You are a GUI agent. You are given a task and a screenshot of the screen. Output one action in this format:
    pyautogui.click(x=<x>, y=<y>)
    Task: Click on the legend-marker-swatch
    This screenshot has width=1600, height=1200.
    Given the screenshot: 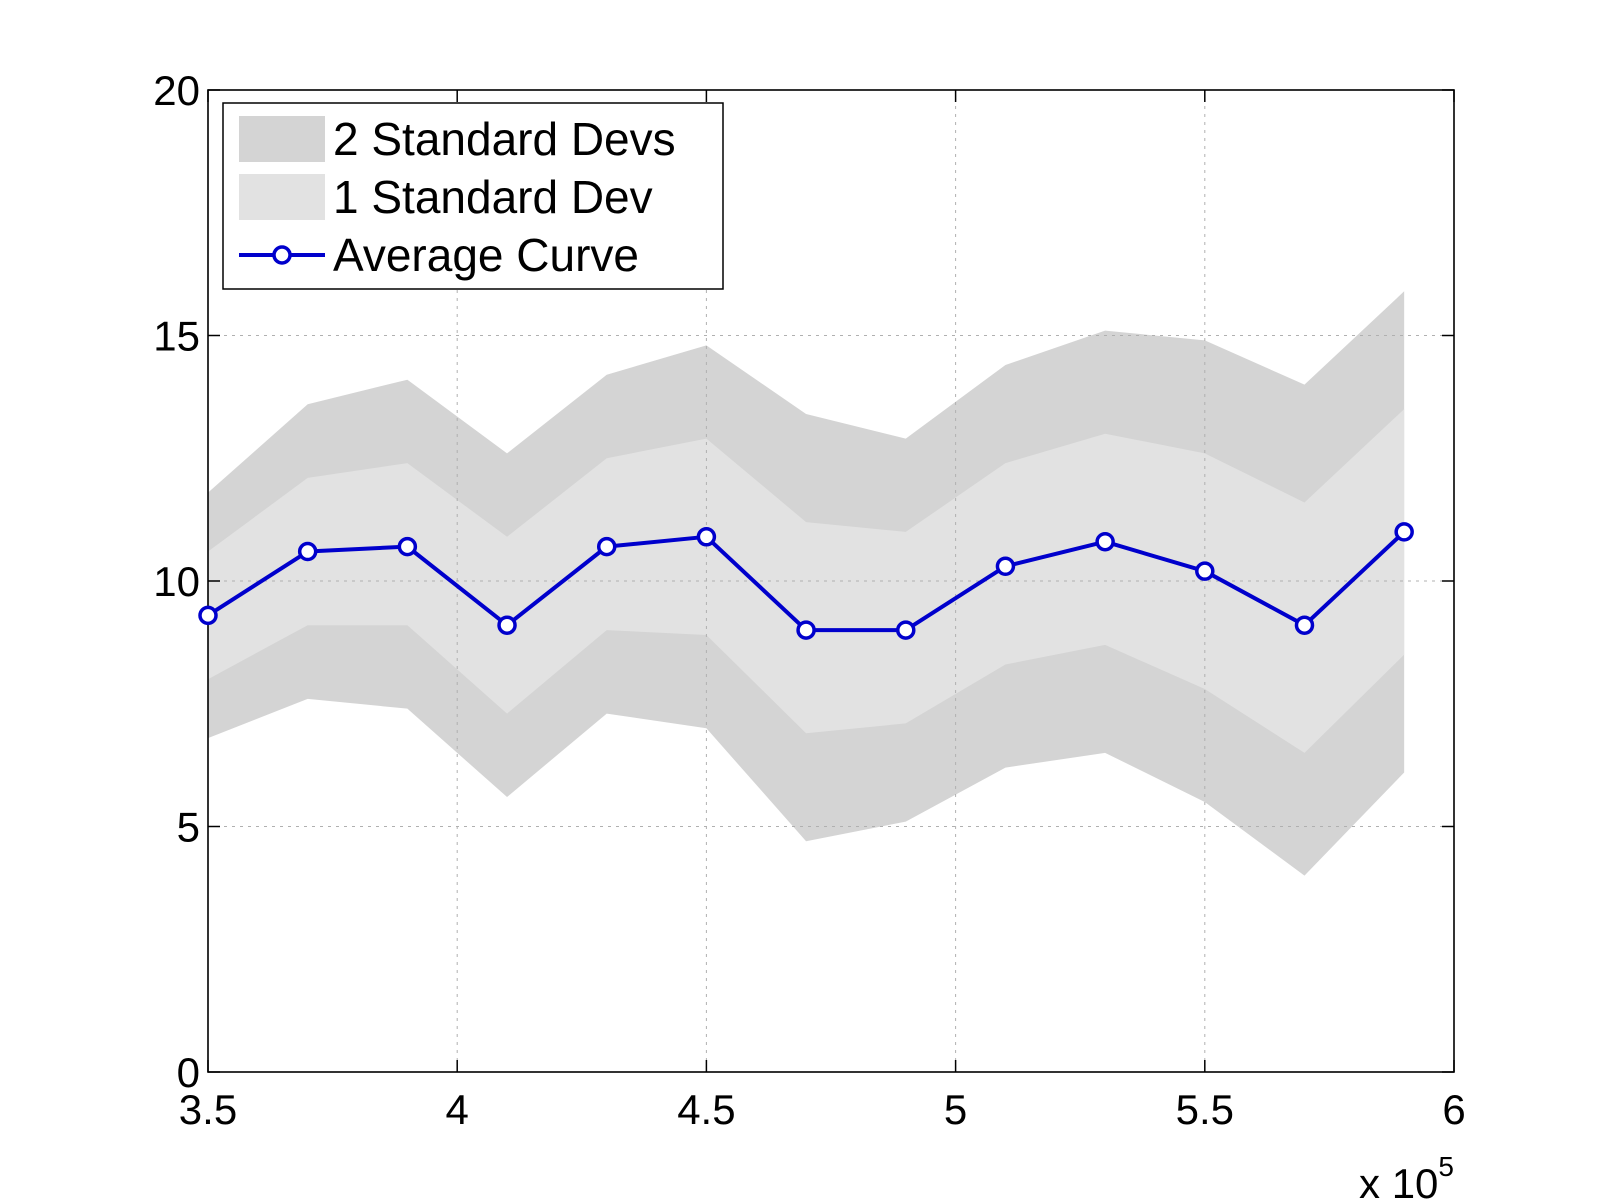 What is the action you would take?
    pyautogui.click(x=282, y=255)
    